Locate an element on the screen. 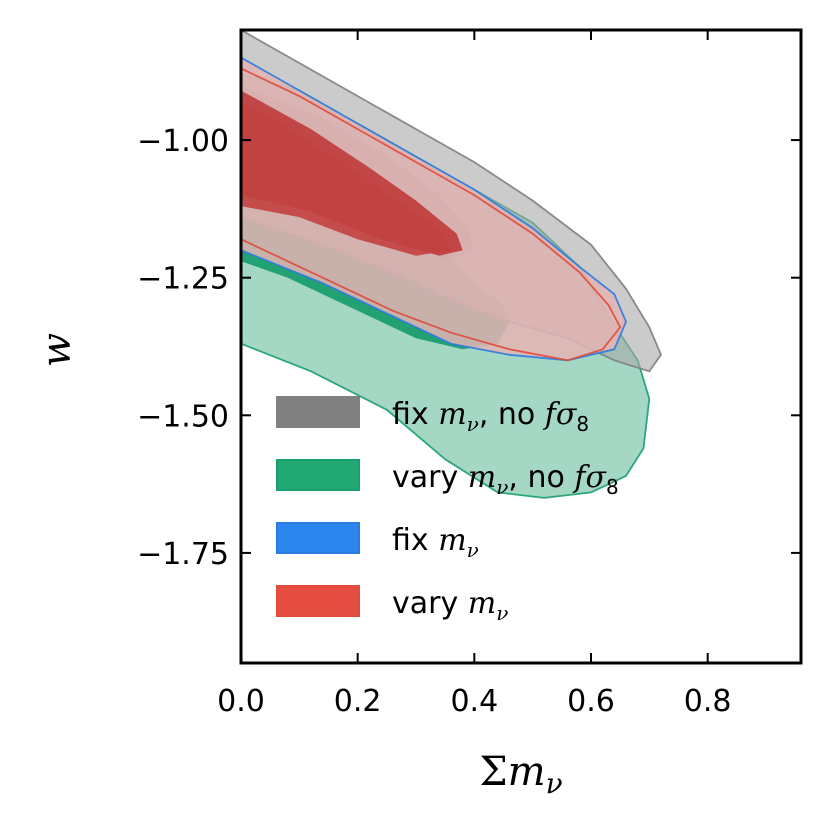 This screenshot has width=831, height=831. x-tick-label: 0.8 is located at coordinates (708, 701).